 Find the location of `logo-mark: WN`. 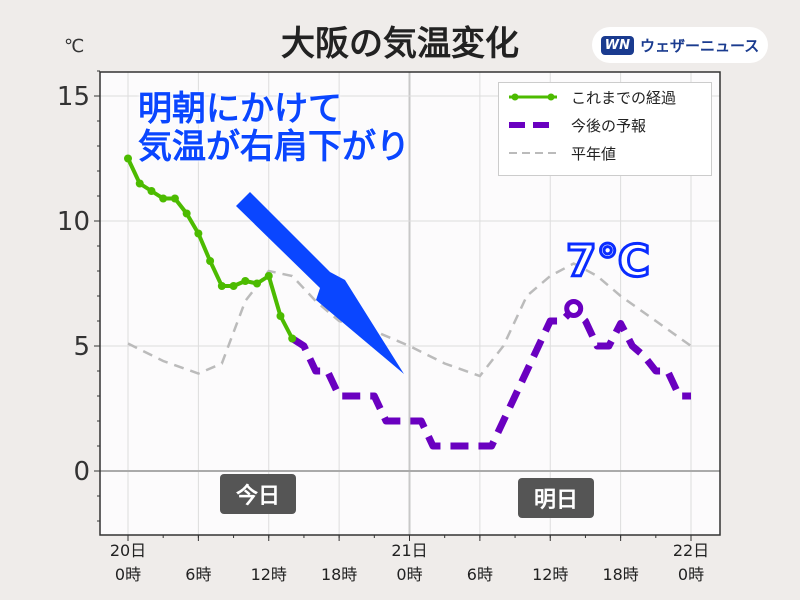

logo-mark: WN is located at coordinates (617, 45).